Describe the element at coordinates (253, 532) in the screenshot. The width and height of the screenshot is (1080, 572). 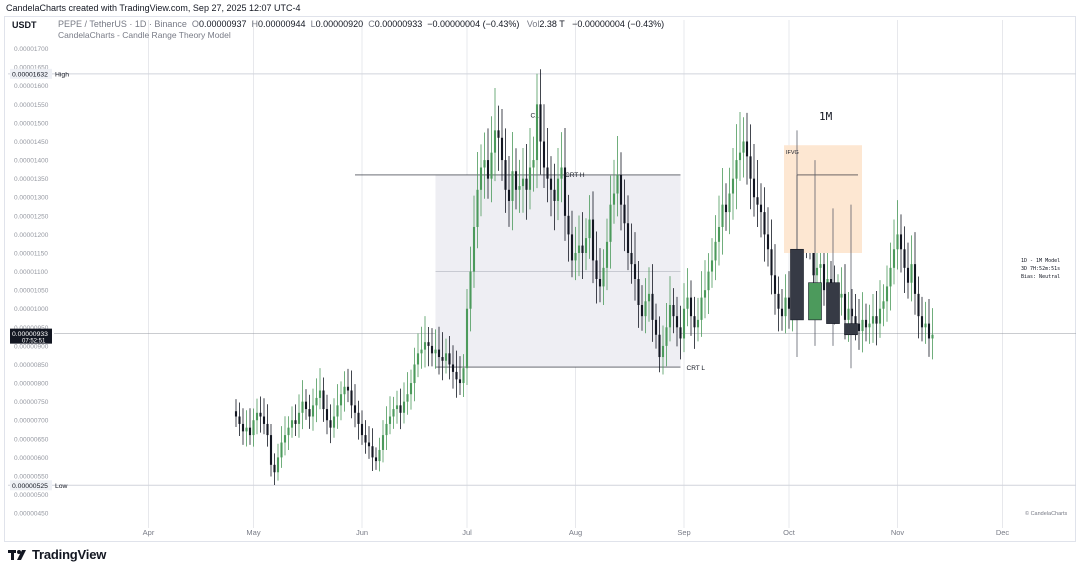
I see `x-tick-label: May` at that location.